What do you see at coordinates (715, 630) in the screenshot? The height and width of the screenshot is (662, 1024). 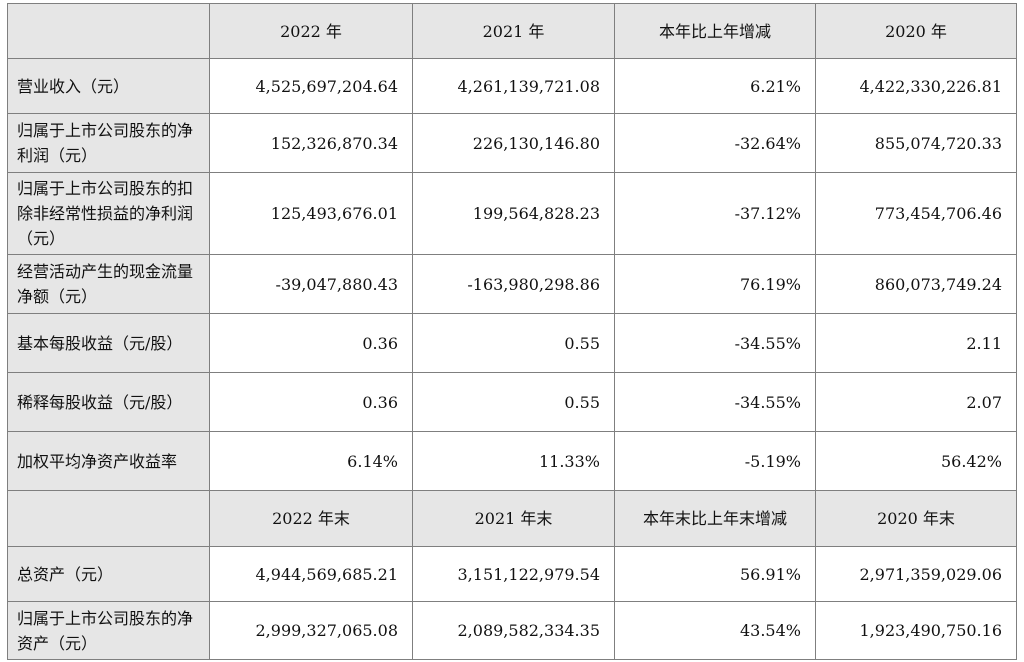 I see `cell-change-end: 43.54%` at bounding box center [715, 630].